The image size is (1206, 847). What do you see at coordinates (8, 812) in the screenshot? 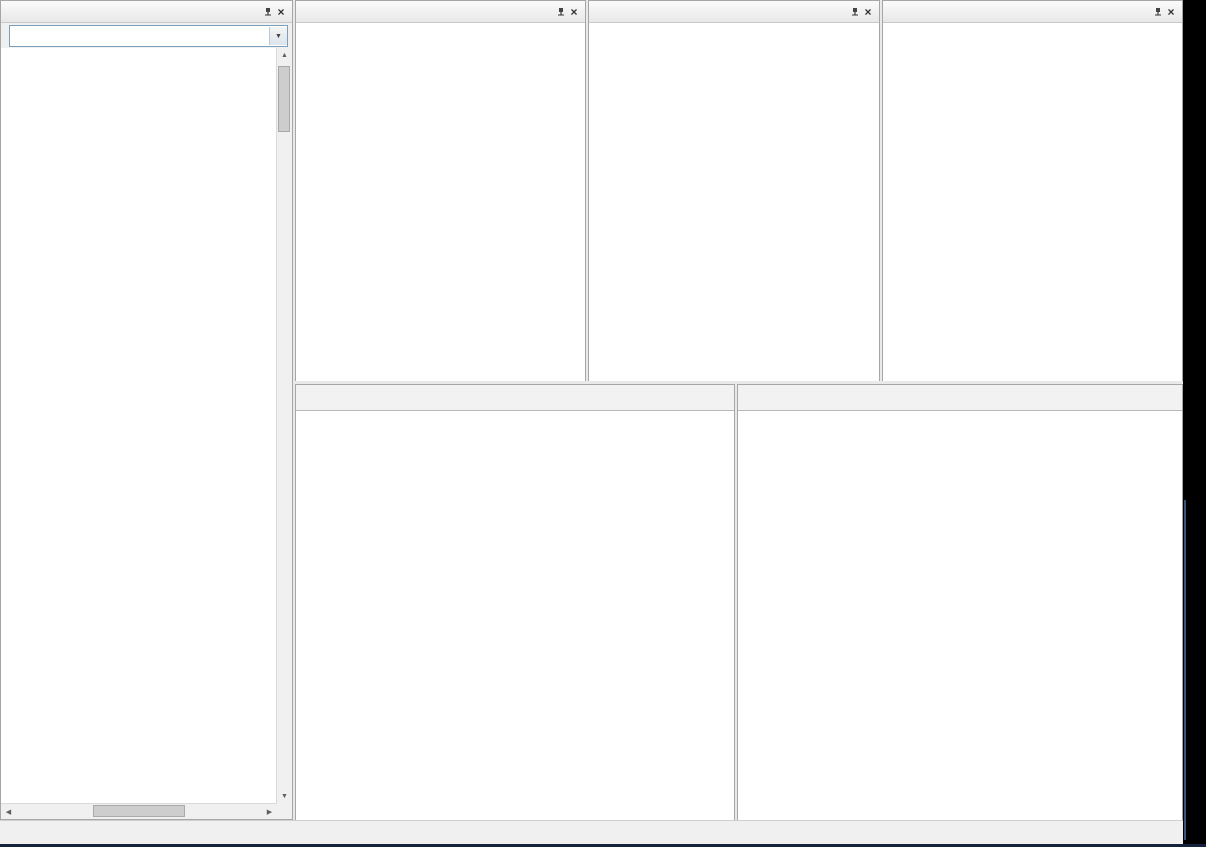
I see `scroll-left-icon: ◀` at bounding box center [8, 812].